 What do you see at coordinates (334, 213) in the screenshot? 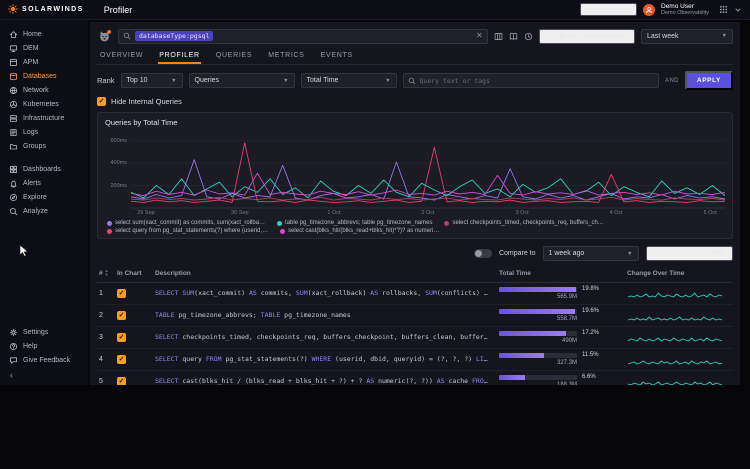
I see `x-axis-tick: 1 Oct` at bounding box center [334, 213].